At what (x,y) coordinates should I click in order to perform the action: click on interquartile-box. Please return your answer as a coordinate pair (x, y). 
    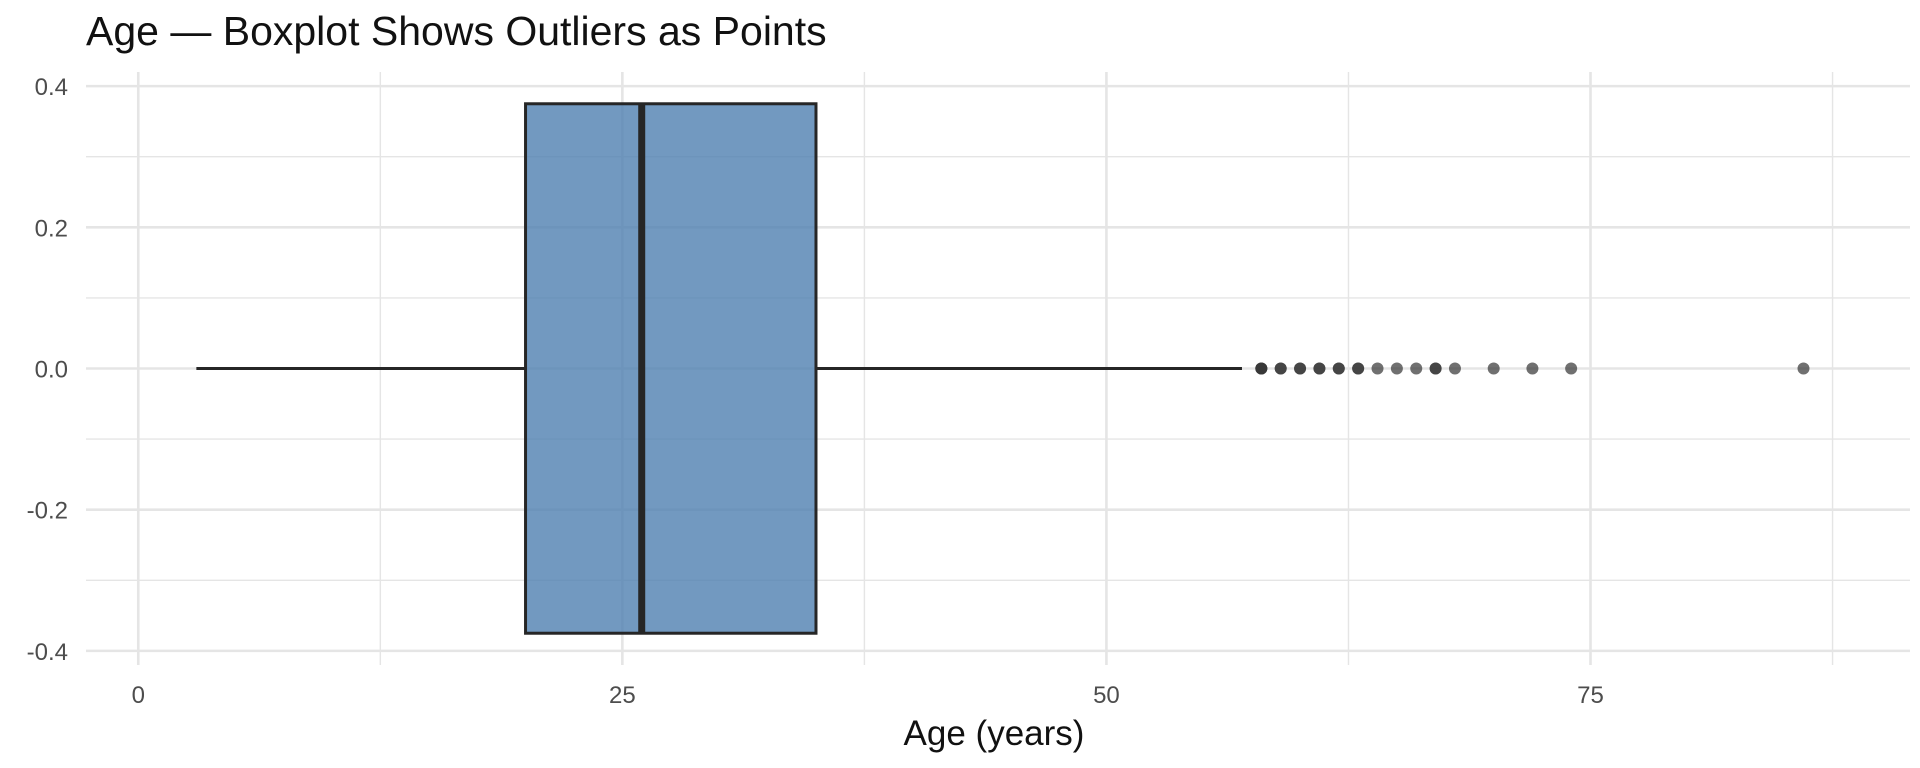
    Looking at the image, I should click on (671, 368).